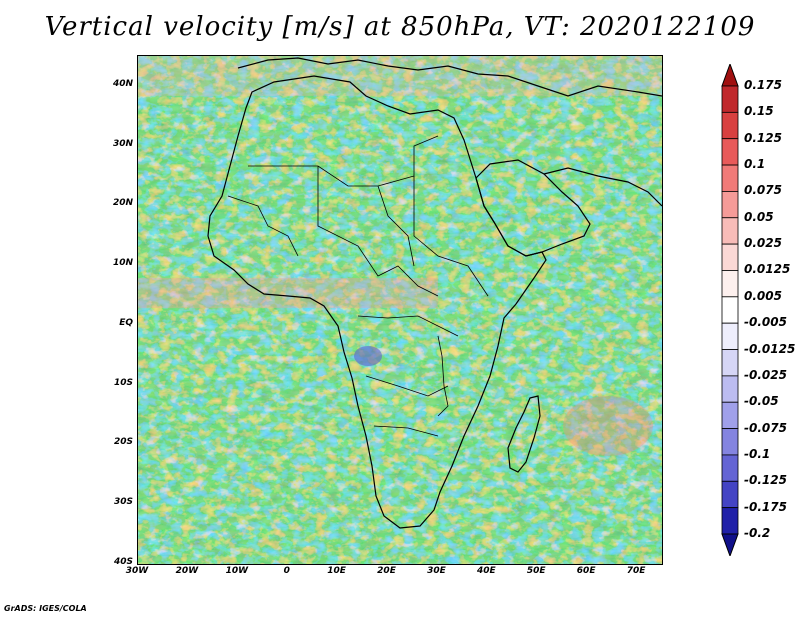 The height and width of the screenshot is (618, 800). I want to click on colorbar-level-label: 0.05, so click(759, 216).